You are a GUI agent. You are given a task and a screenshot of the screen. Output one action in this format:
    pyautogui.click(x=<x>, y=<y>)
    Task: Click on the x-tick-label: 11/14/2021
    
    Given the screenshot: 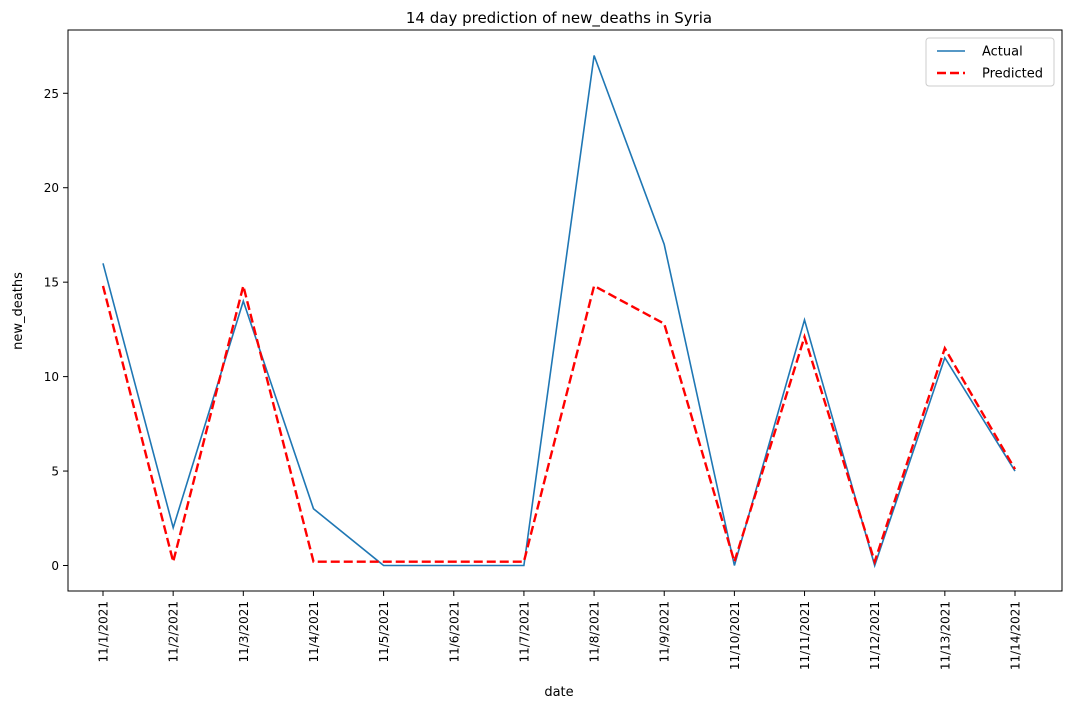 What is the action you would take?
    pyautogui.click(x=1016, y=635)
    